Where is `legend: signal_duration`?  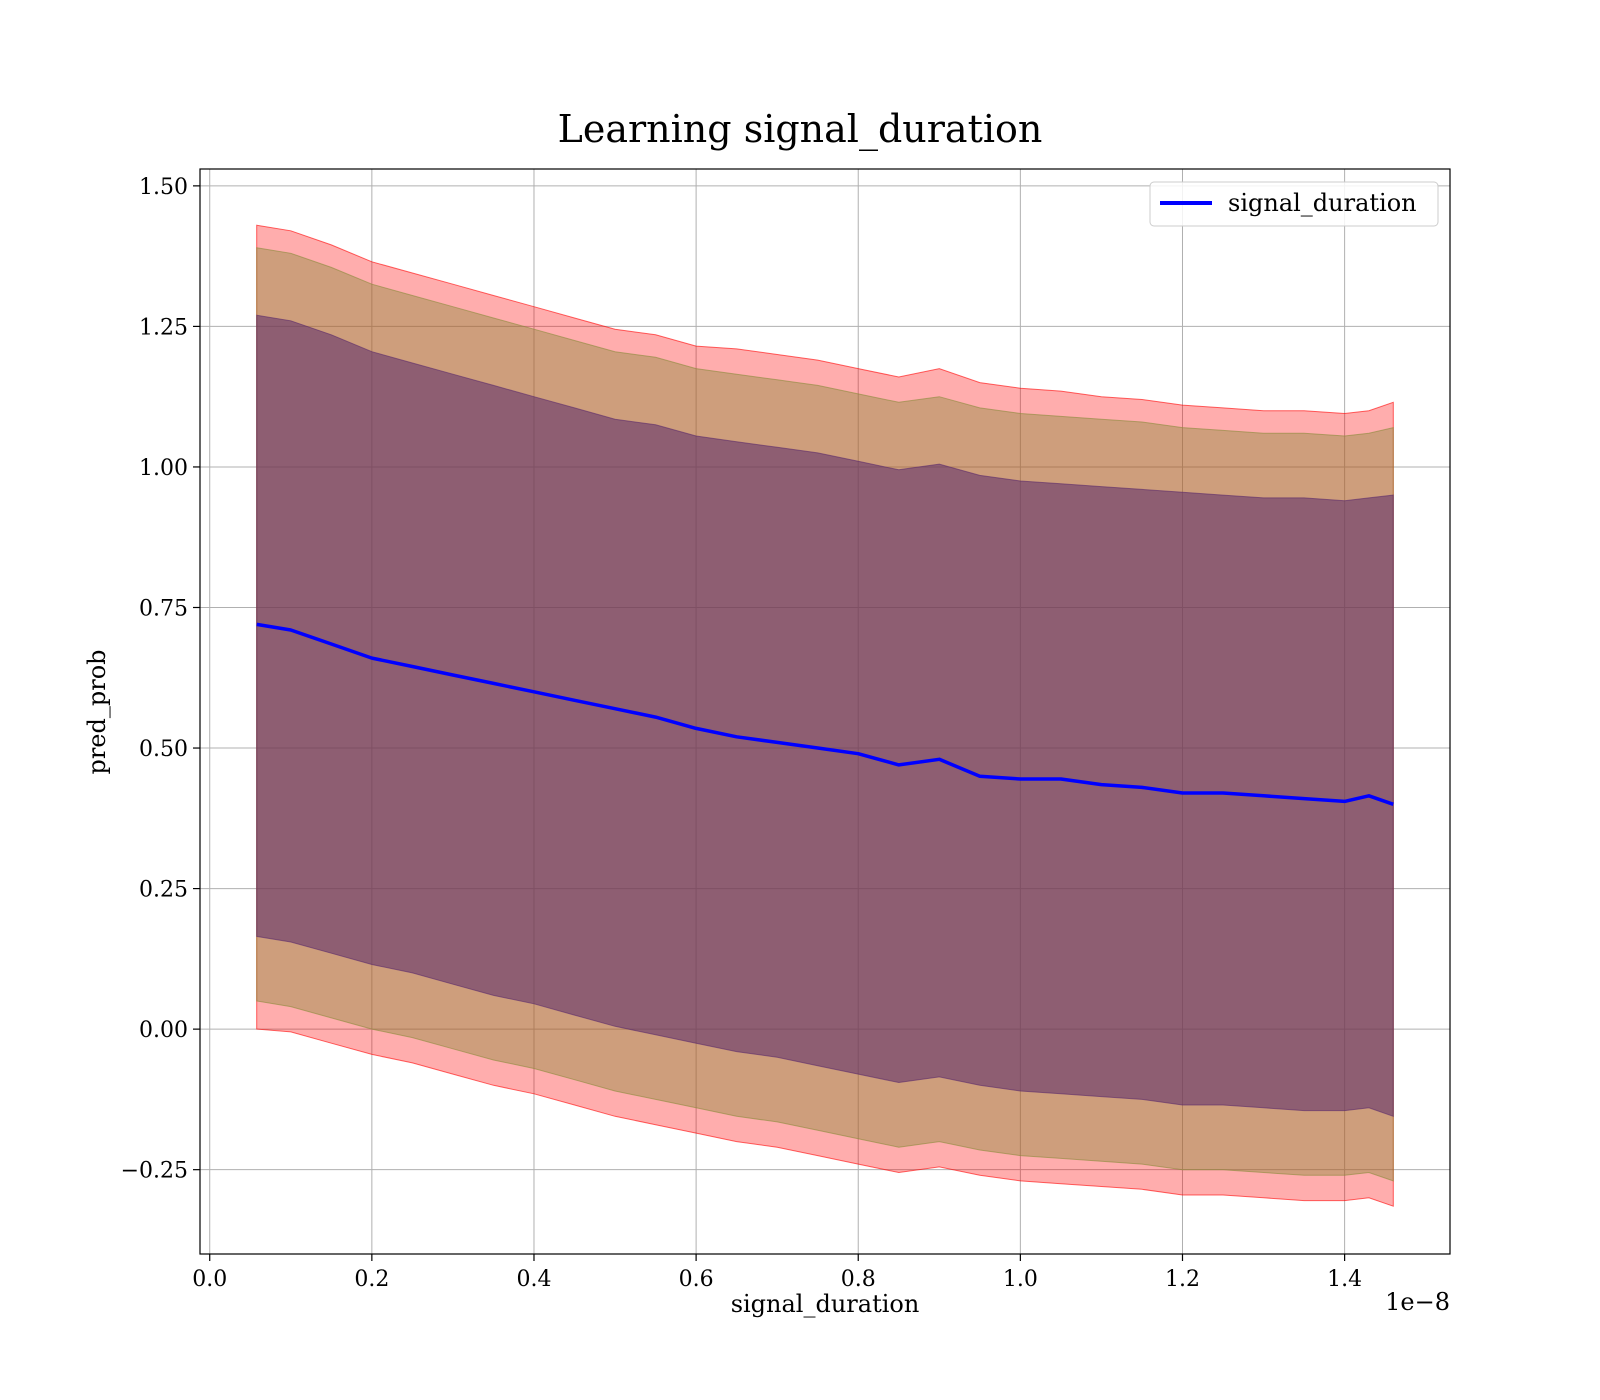 legend: signal_duration is located at coordinates (1294, 204).